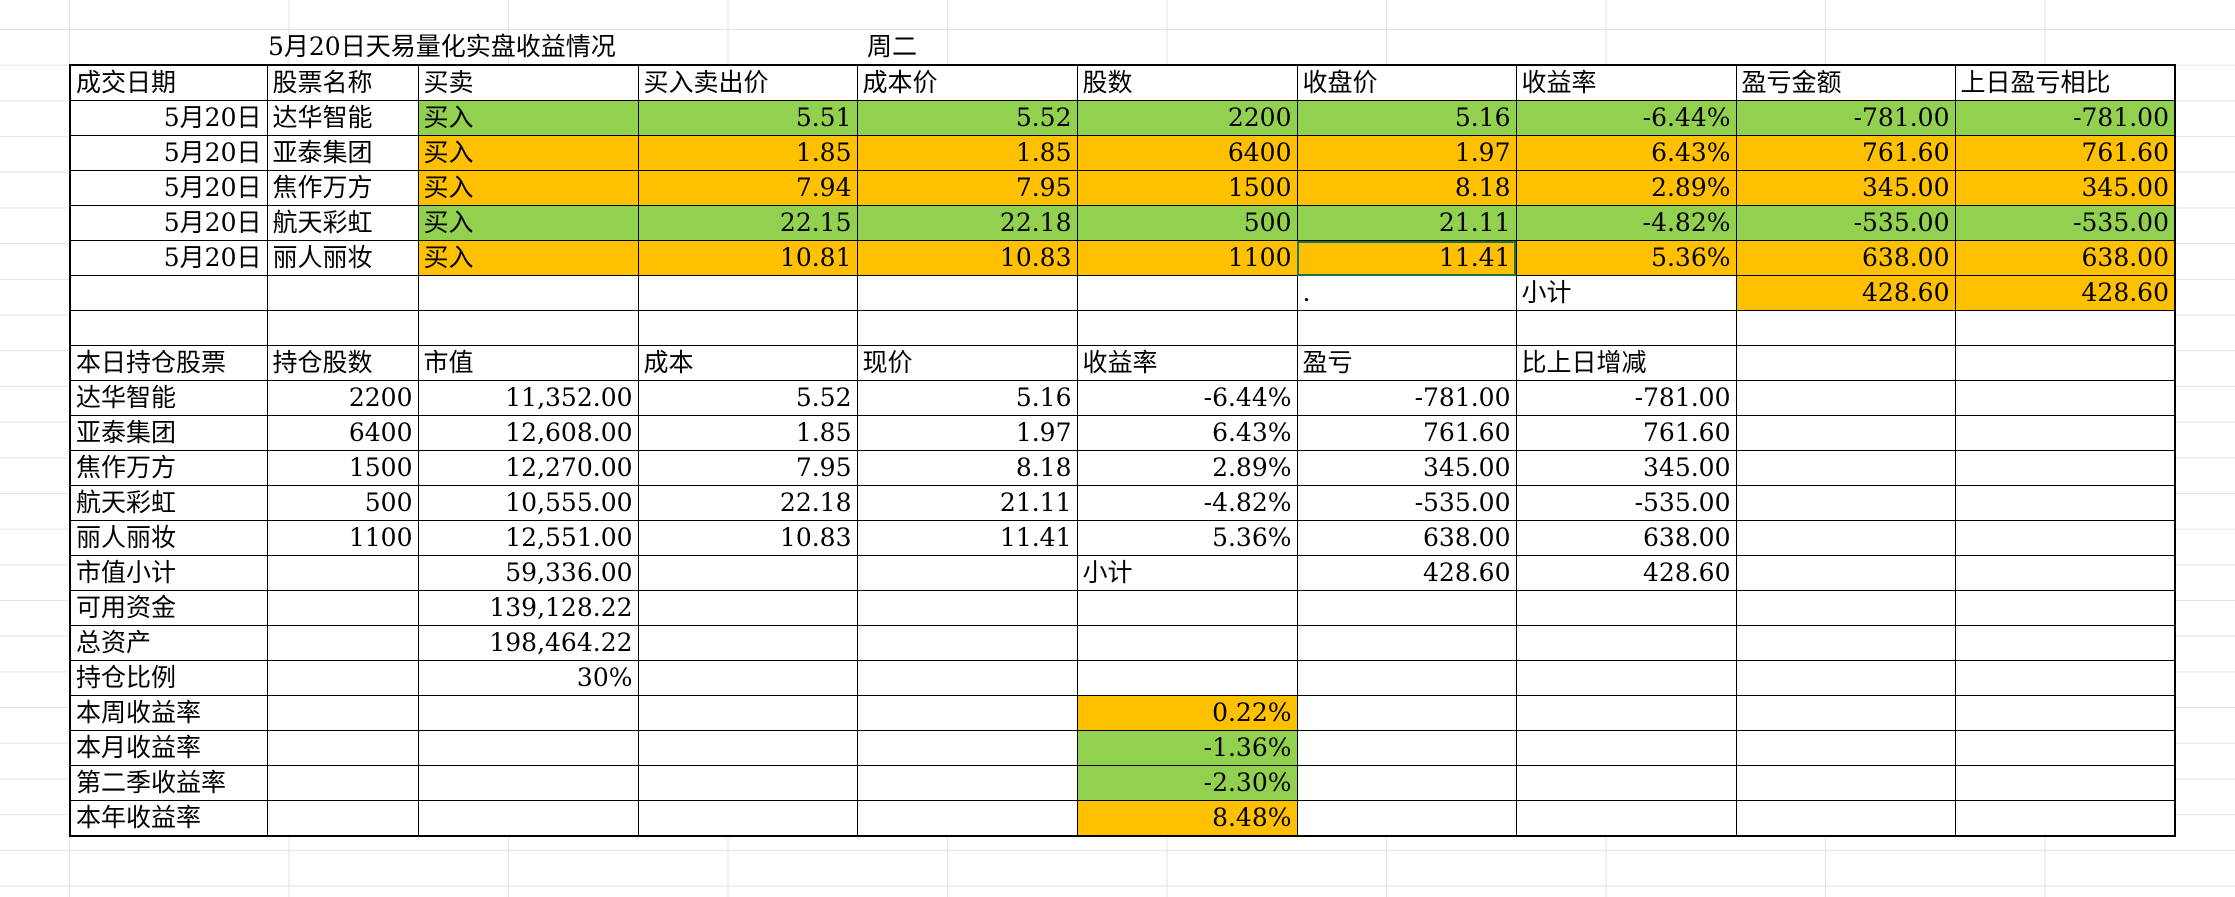 This screenshot has height=897, width=2235. Describe the element at coordinates (168, 677) in the screenshot. I see `position-ratio-label: 持仓比例` at that location.